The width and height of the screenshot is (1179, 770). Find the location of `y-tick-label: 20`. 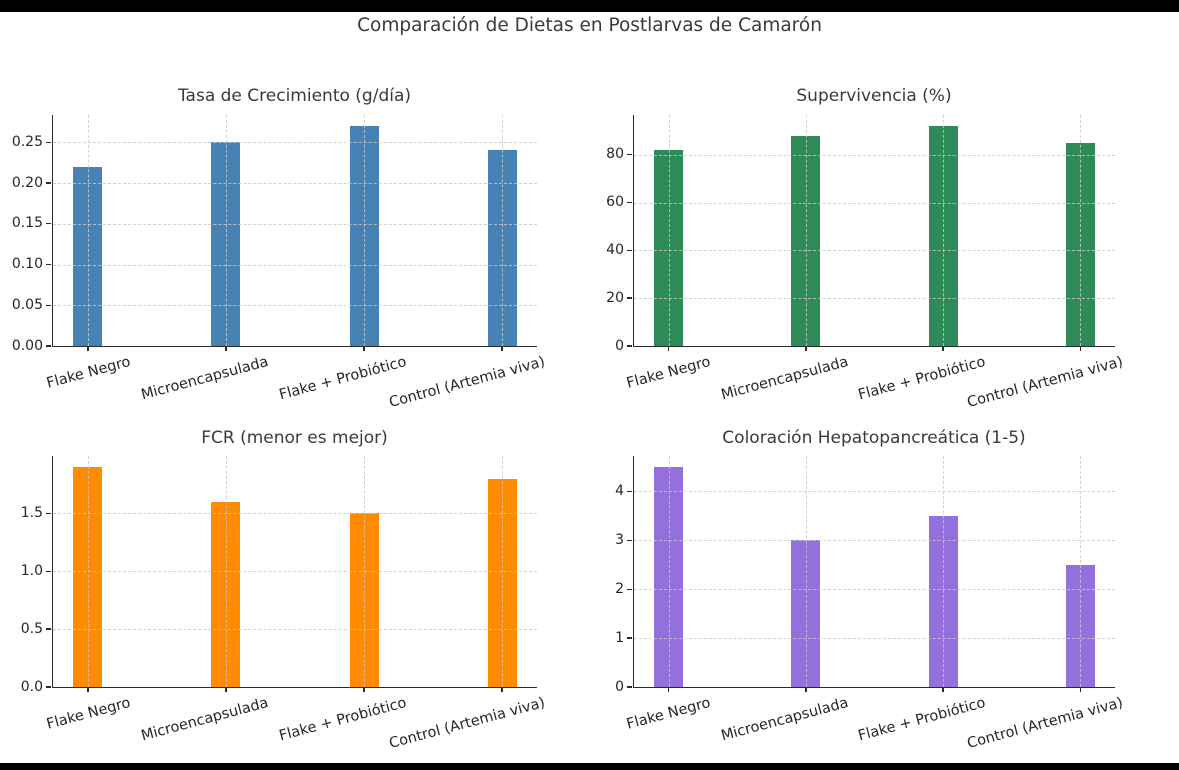

y-tick-label: 20 is located at coordinates (615, 297).